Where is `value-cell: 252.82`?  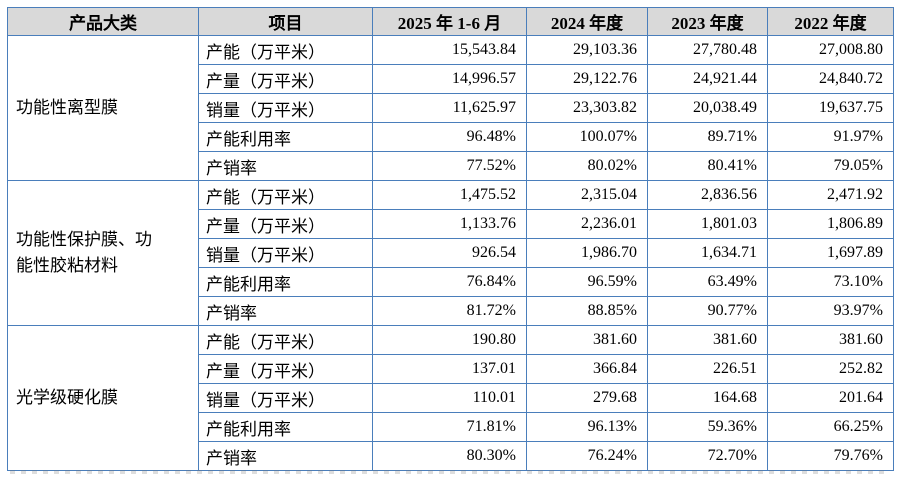 value-cell: 252.82 is located at coordinates (830, 369).